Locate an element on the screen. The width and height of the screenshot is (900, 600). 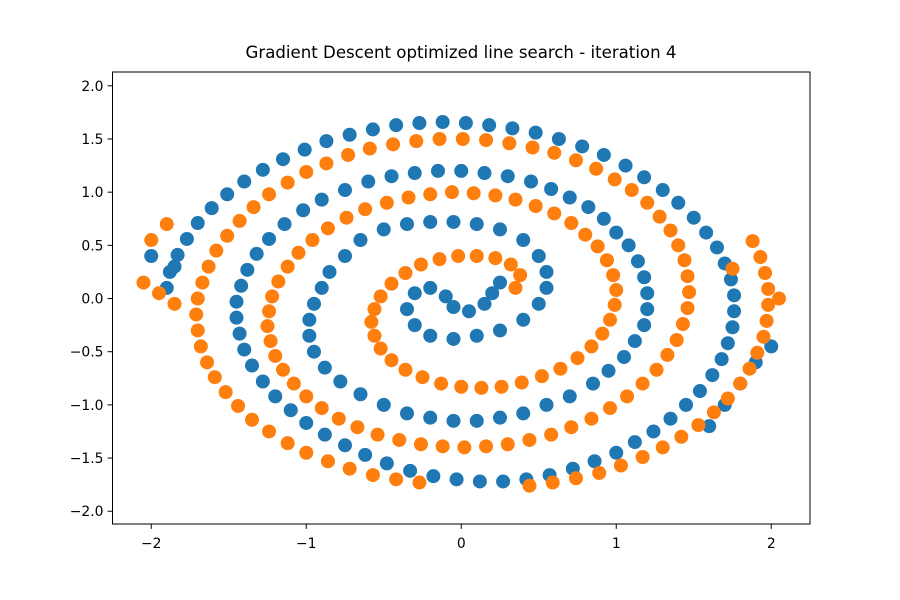
y-tick-label: 0.0 is located at coordinates (92, 300).